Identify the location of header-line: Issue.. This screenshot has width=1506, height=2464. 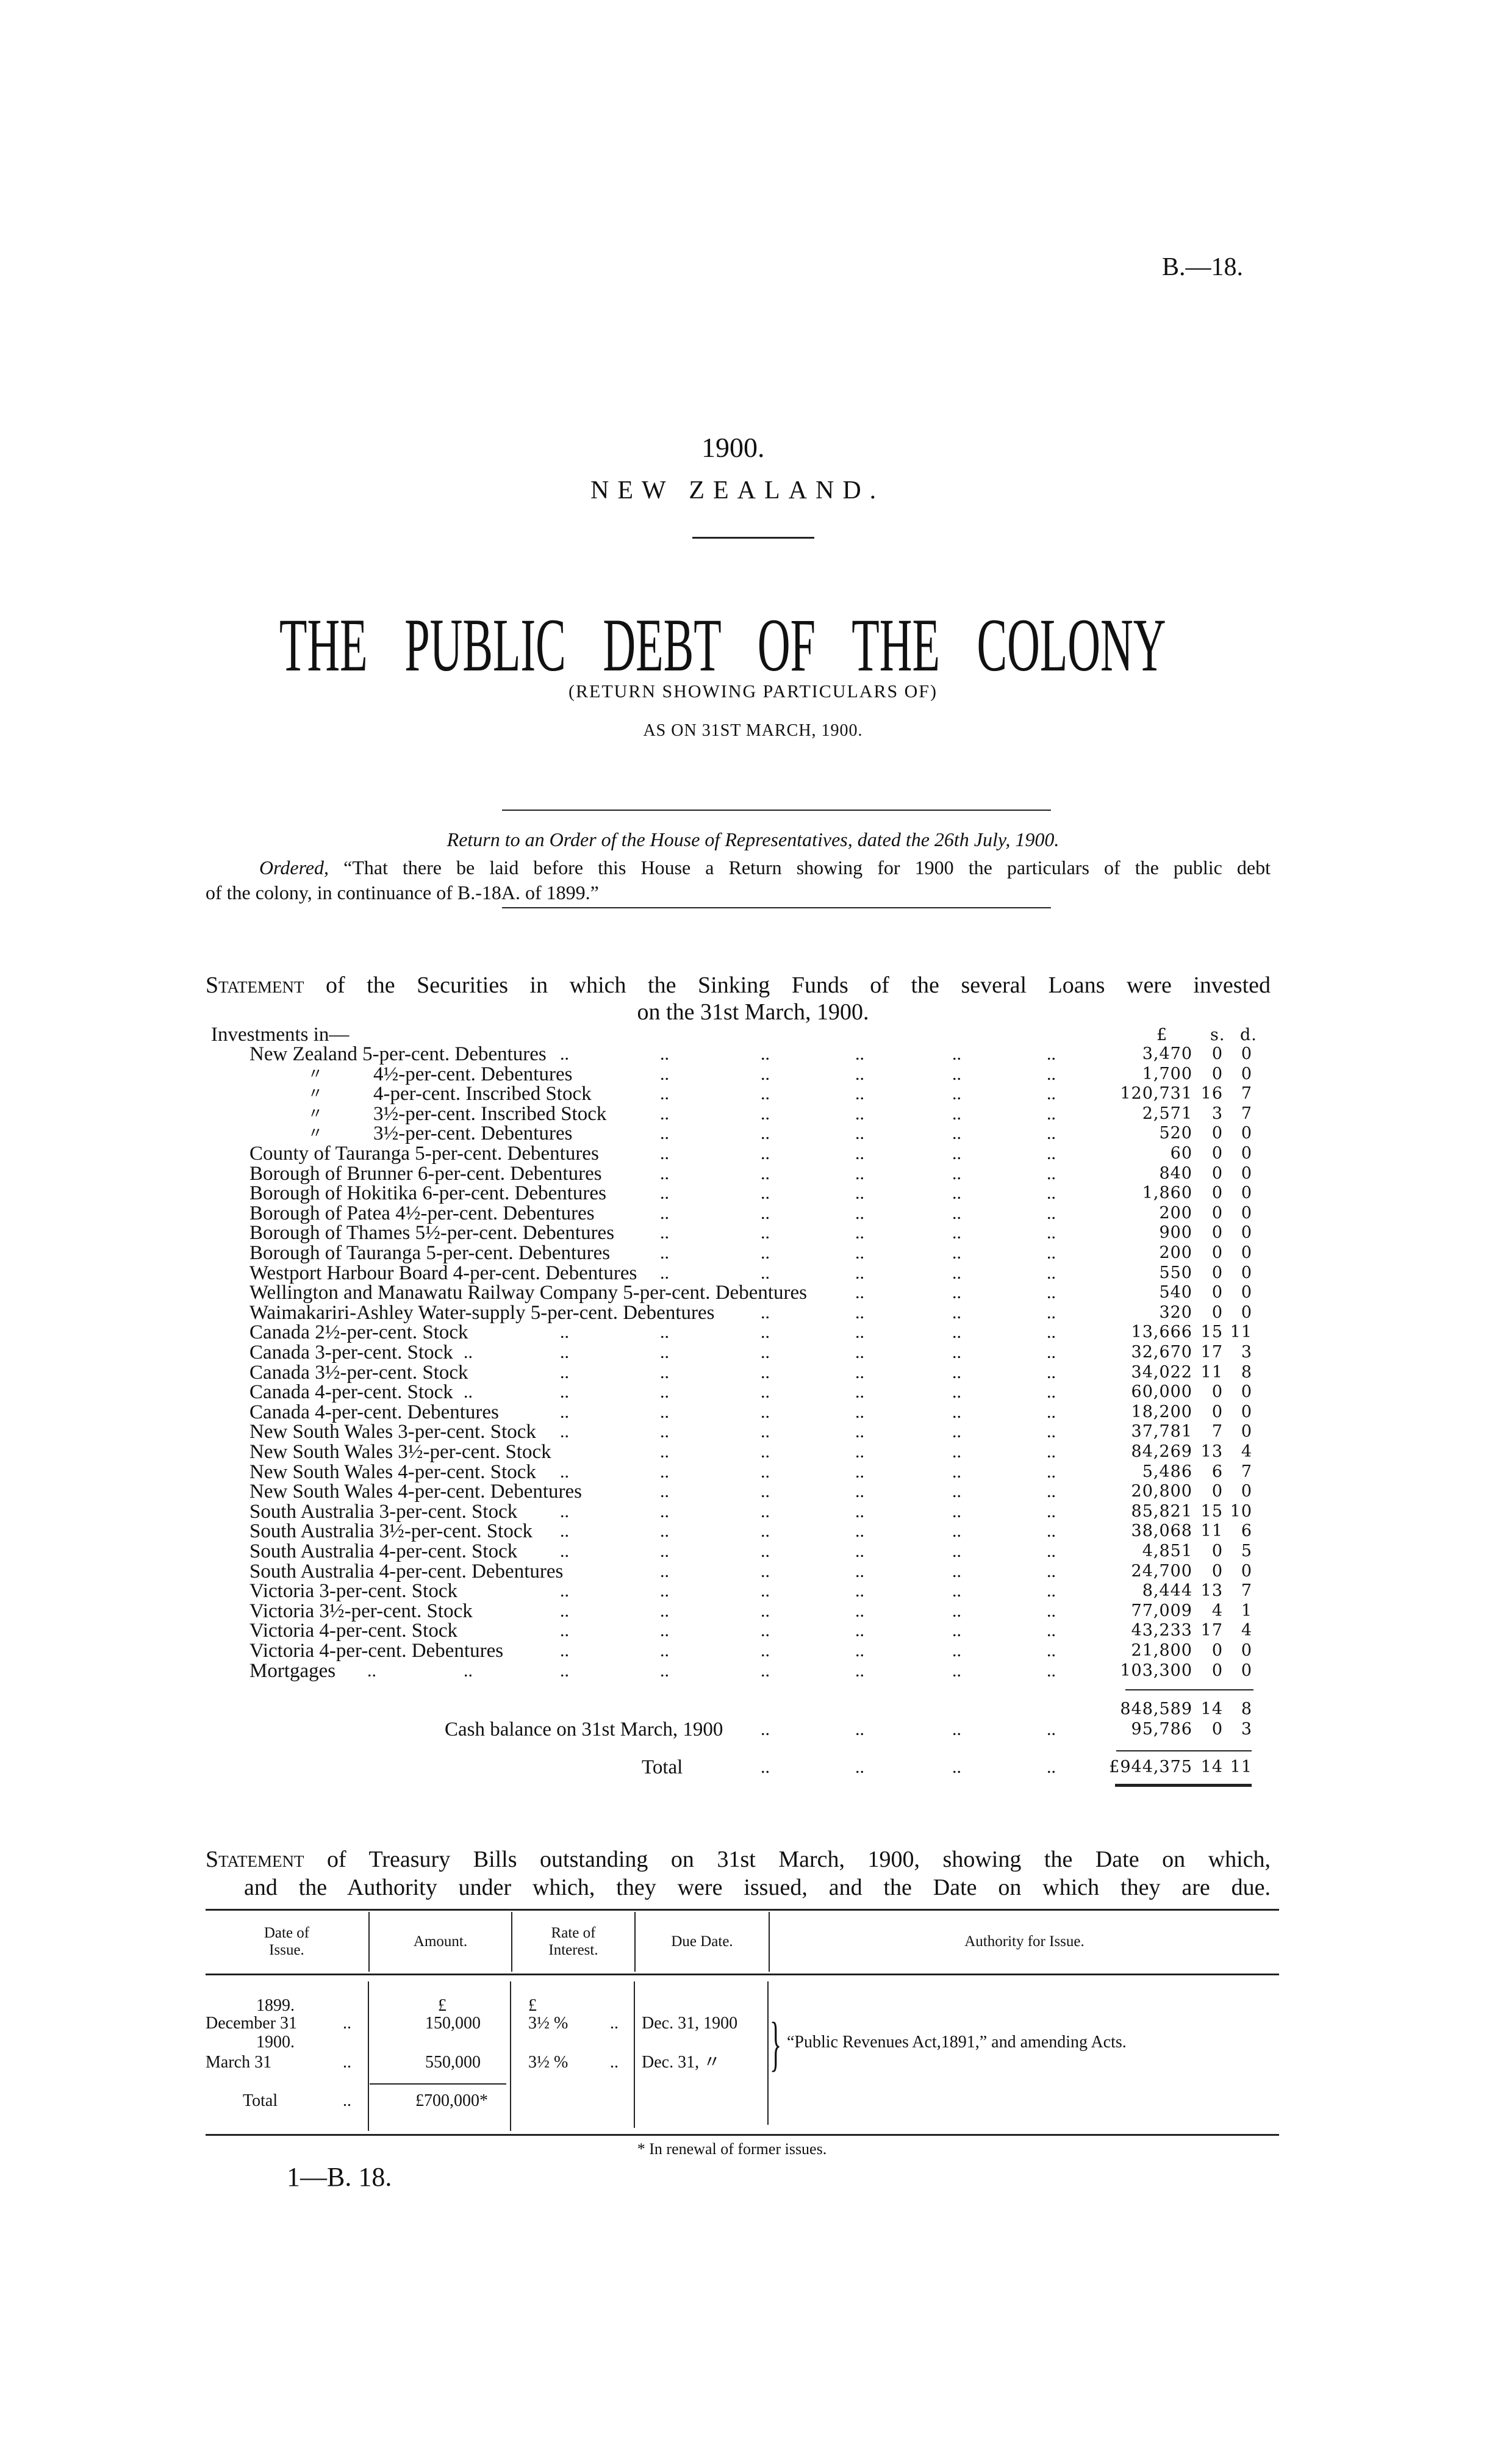
(286, 1950).